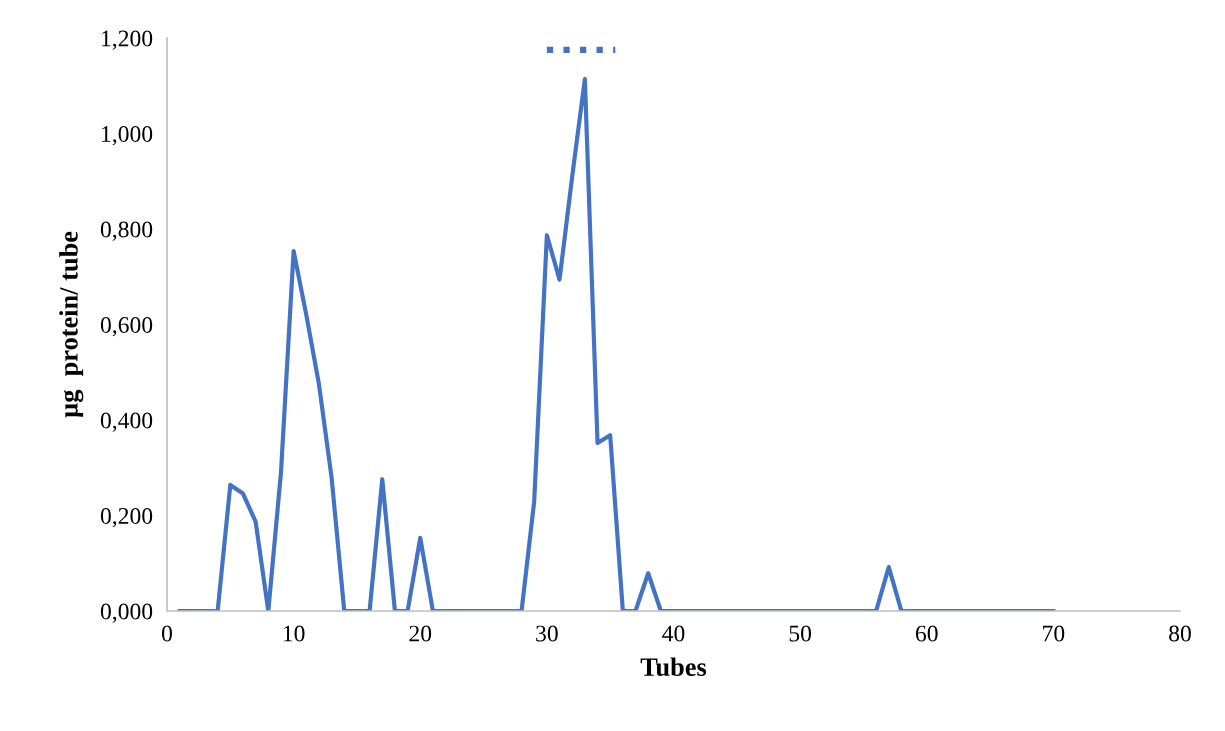 The image size is (1225, 731). What do you see at coordinates (126, 231) in the screenshot?
I see `y-tick-label: 0,800` at bounding box center [126, 231].